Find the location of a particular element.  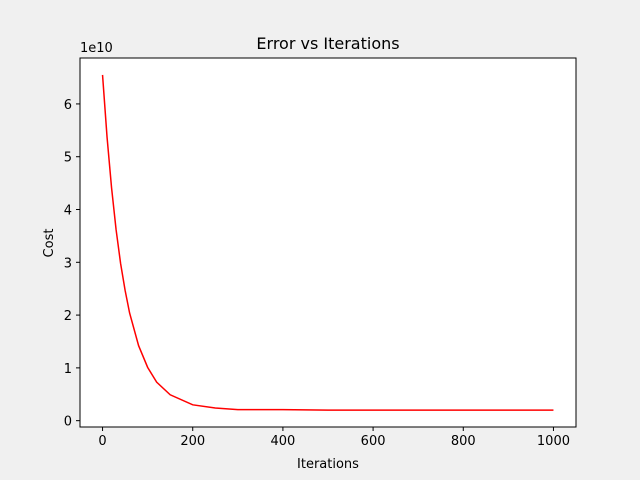

x-axis-label: Iterations is located at coordinates (328, 464).